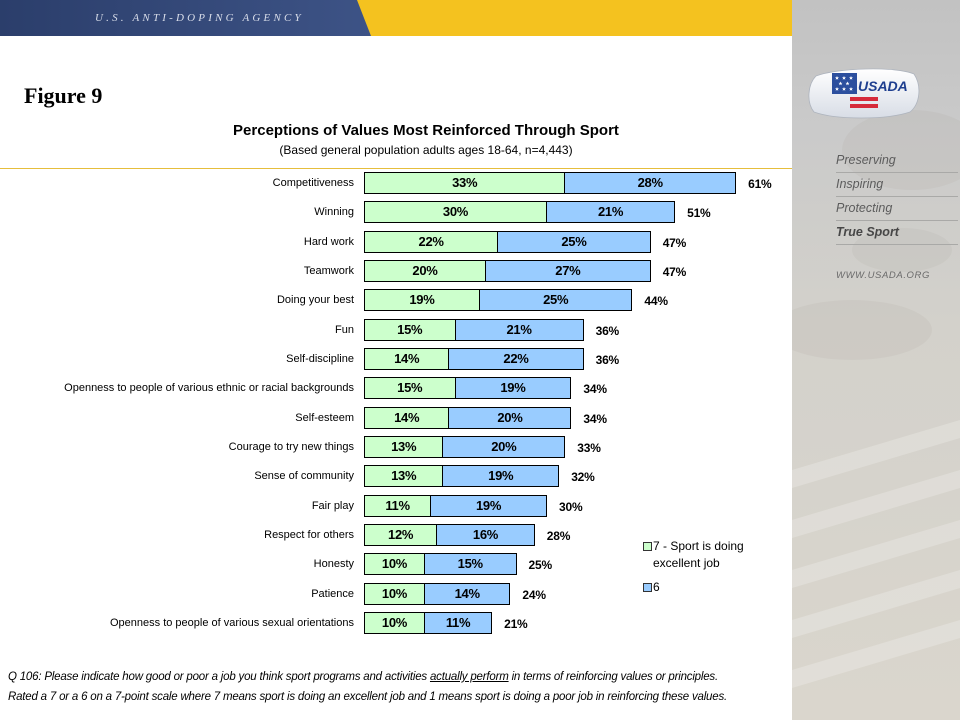  I want to click on figure-label: Figure 9, so click(63, 95).